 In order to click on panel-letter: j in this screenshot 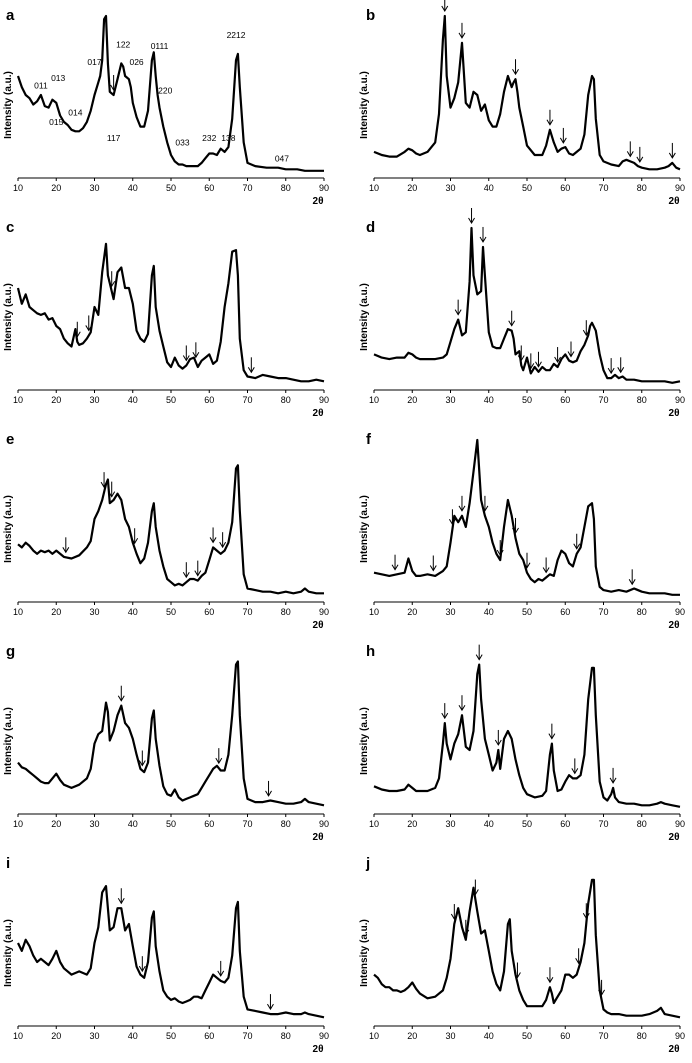, I will do `click(367, 863)`.